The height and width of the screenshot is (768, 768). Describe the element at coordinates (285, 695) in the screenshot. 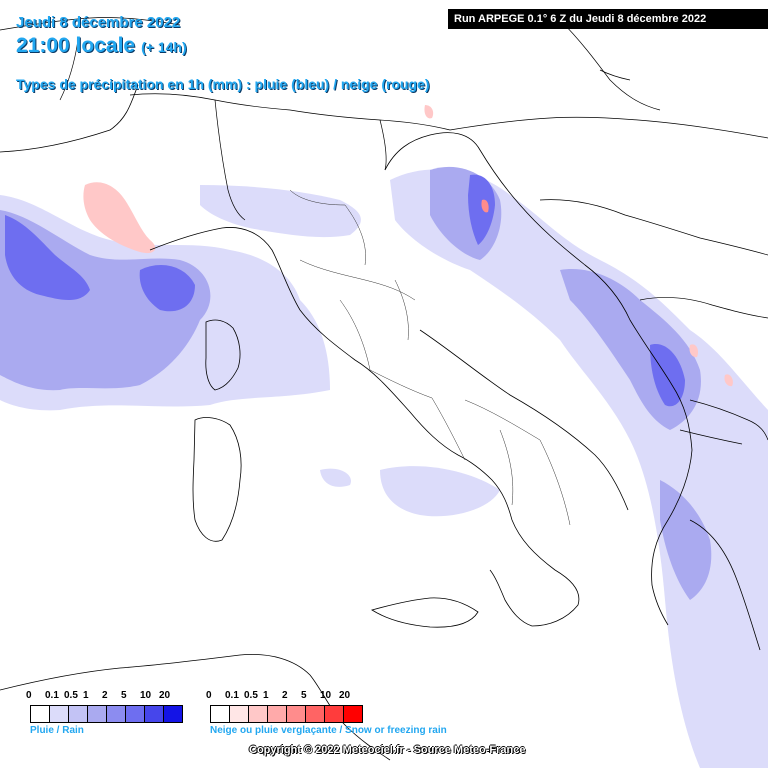

I see `snow-legend-tick: 2` at that location.